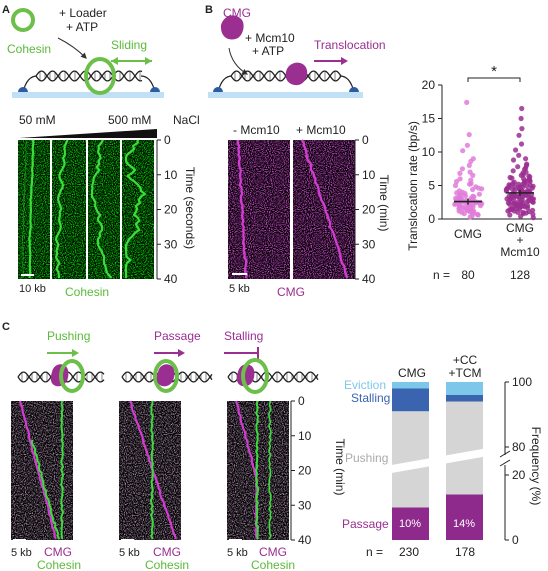 The width and height of the screenshot is (548, 571). I want to click on cmg-c1-label: CMG, so click(58, 552).